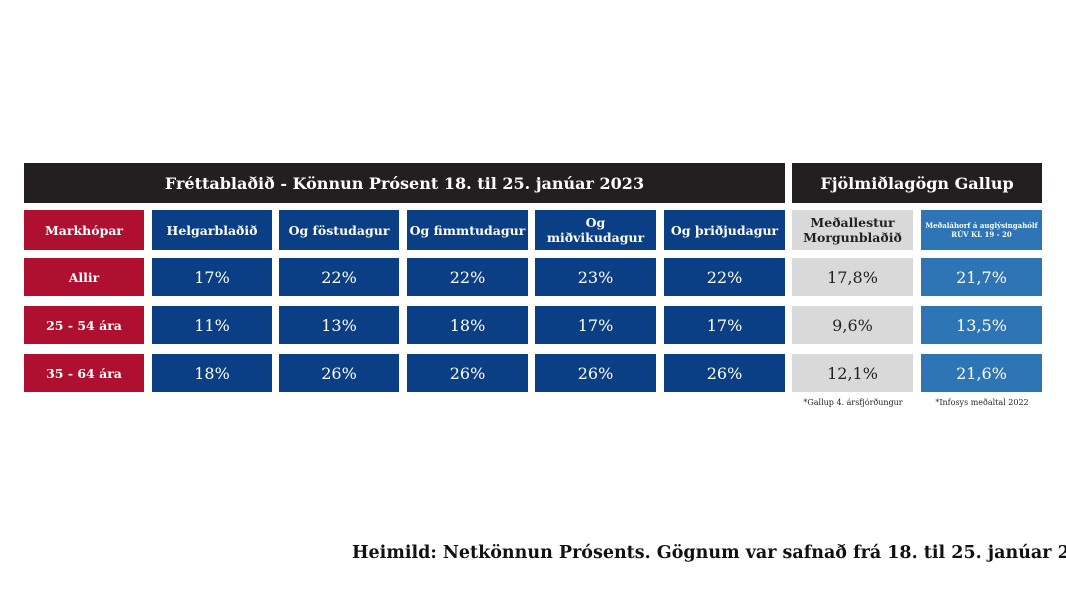 This screenshot has height=600, width=1066. I want to click on data-label: 21,6%, so click(981, 373).